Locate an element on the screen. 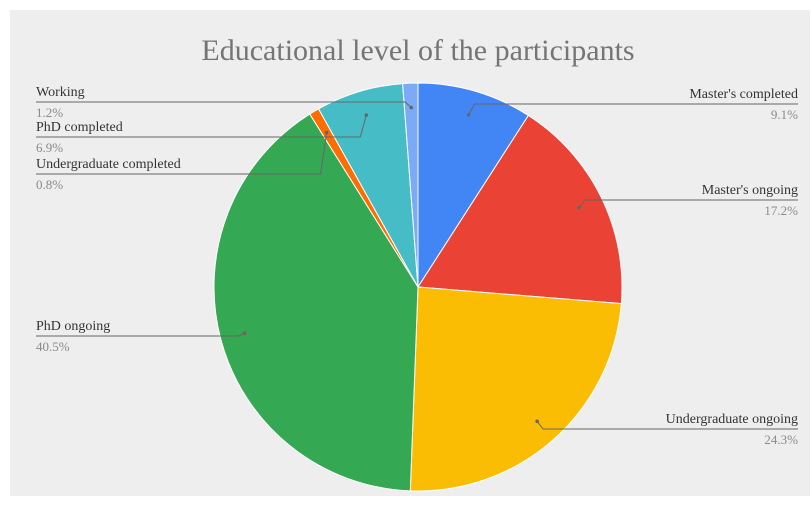 This screenshot has height=506, width=812. slice-label: Master's ongoing is located at coordinates (750, 190).